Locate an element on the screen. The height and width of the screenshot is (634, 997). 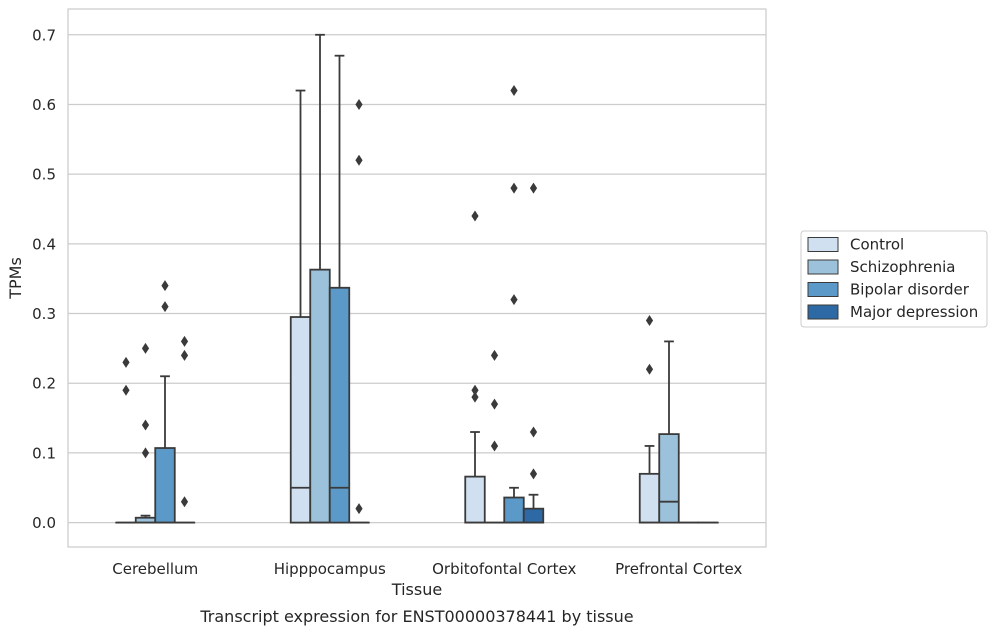
y-tick-label: 0.3 is located at coordinates (44, 314).